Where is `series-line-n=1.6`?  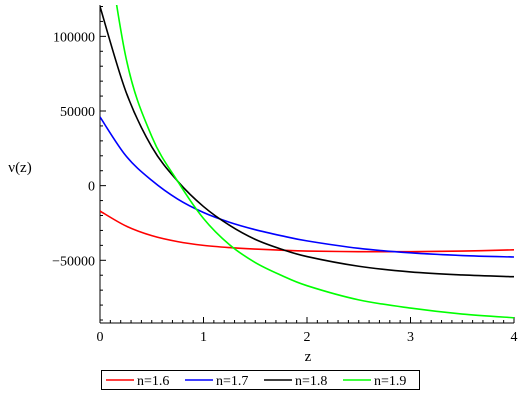
series-line-n=1.6 is located at coordinates (307, 231).